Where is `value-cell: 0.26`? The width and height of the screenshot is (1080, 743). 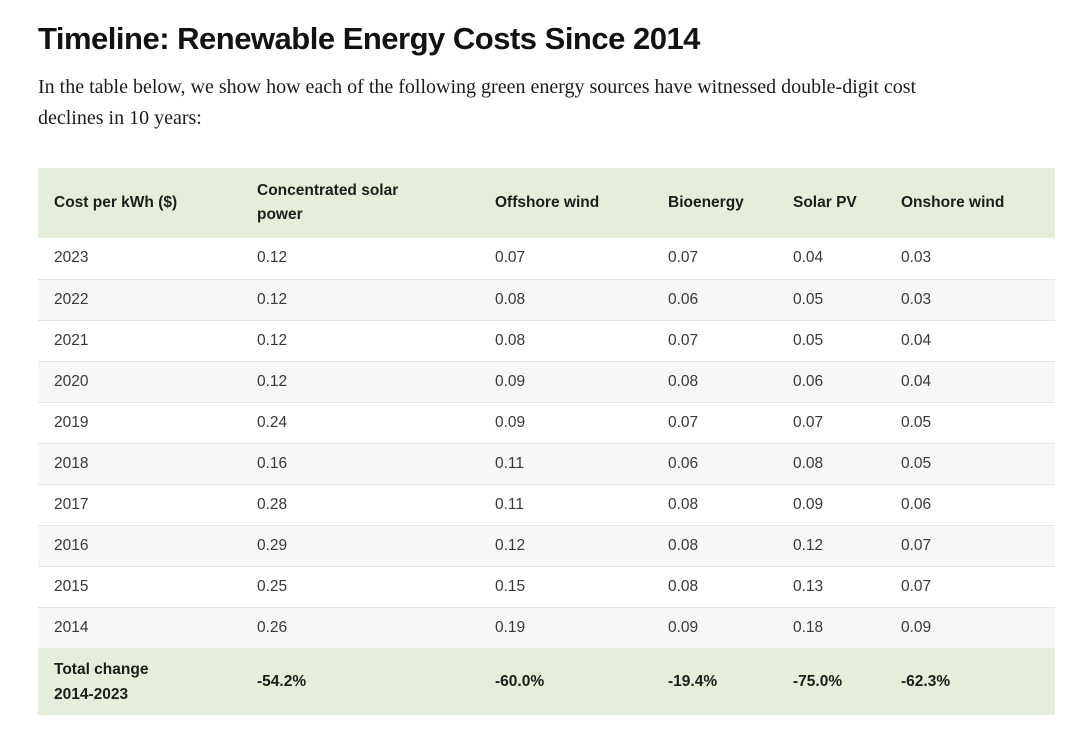 value-cell: 0.26 is located at coordinates (360, 627).